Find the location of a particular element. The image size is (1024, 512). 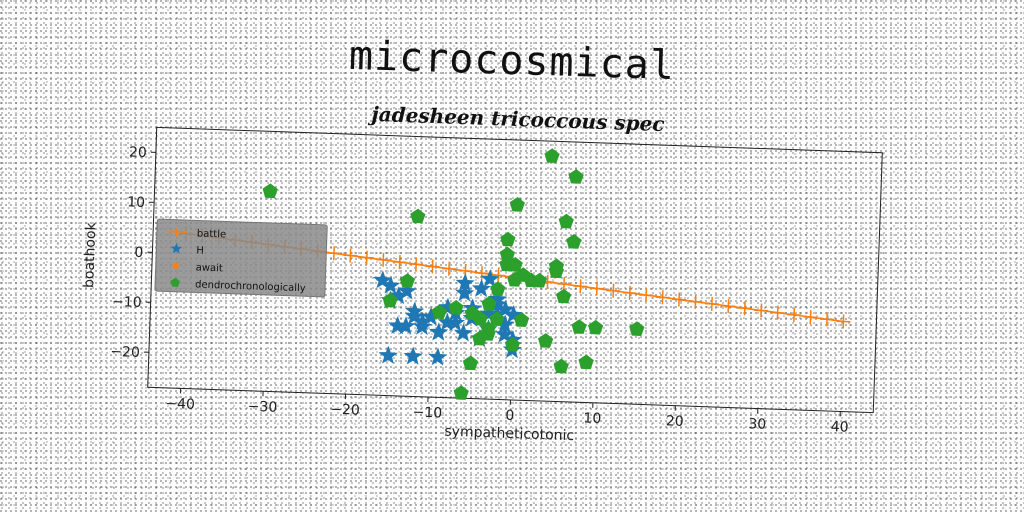

legend-item: battle is located at coordinates (196, 233).